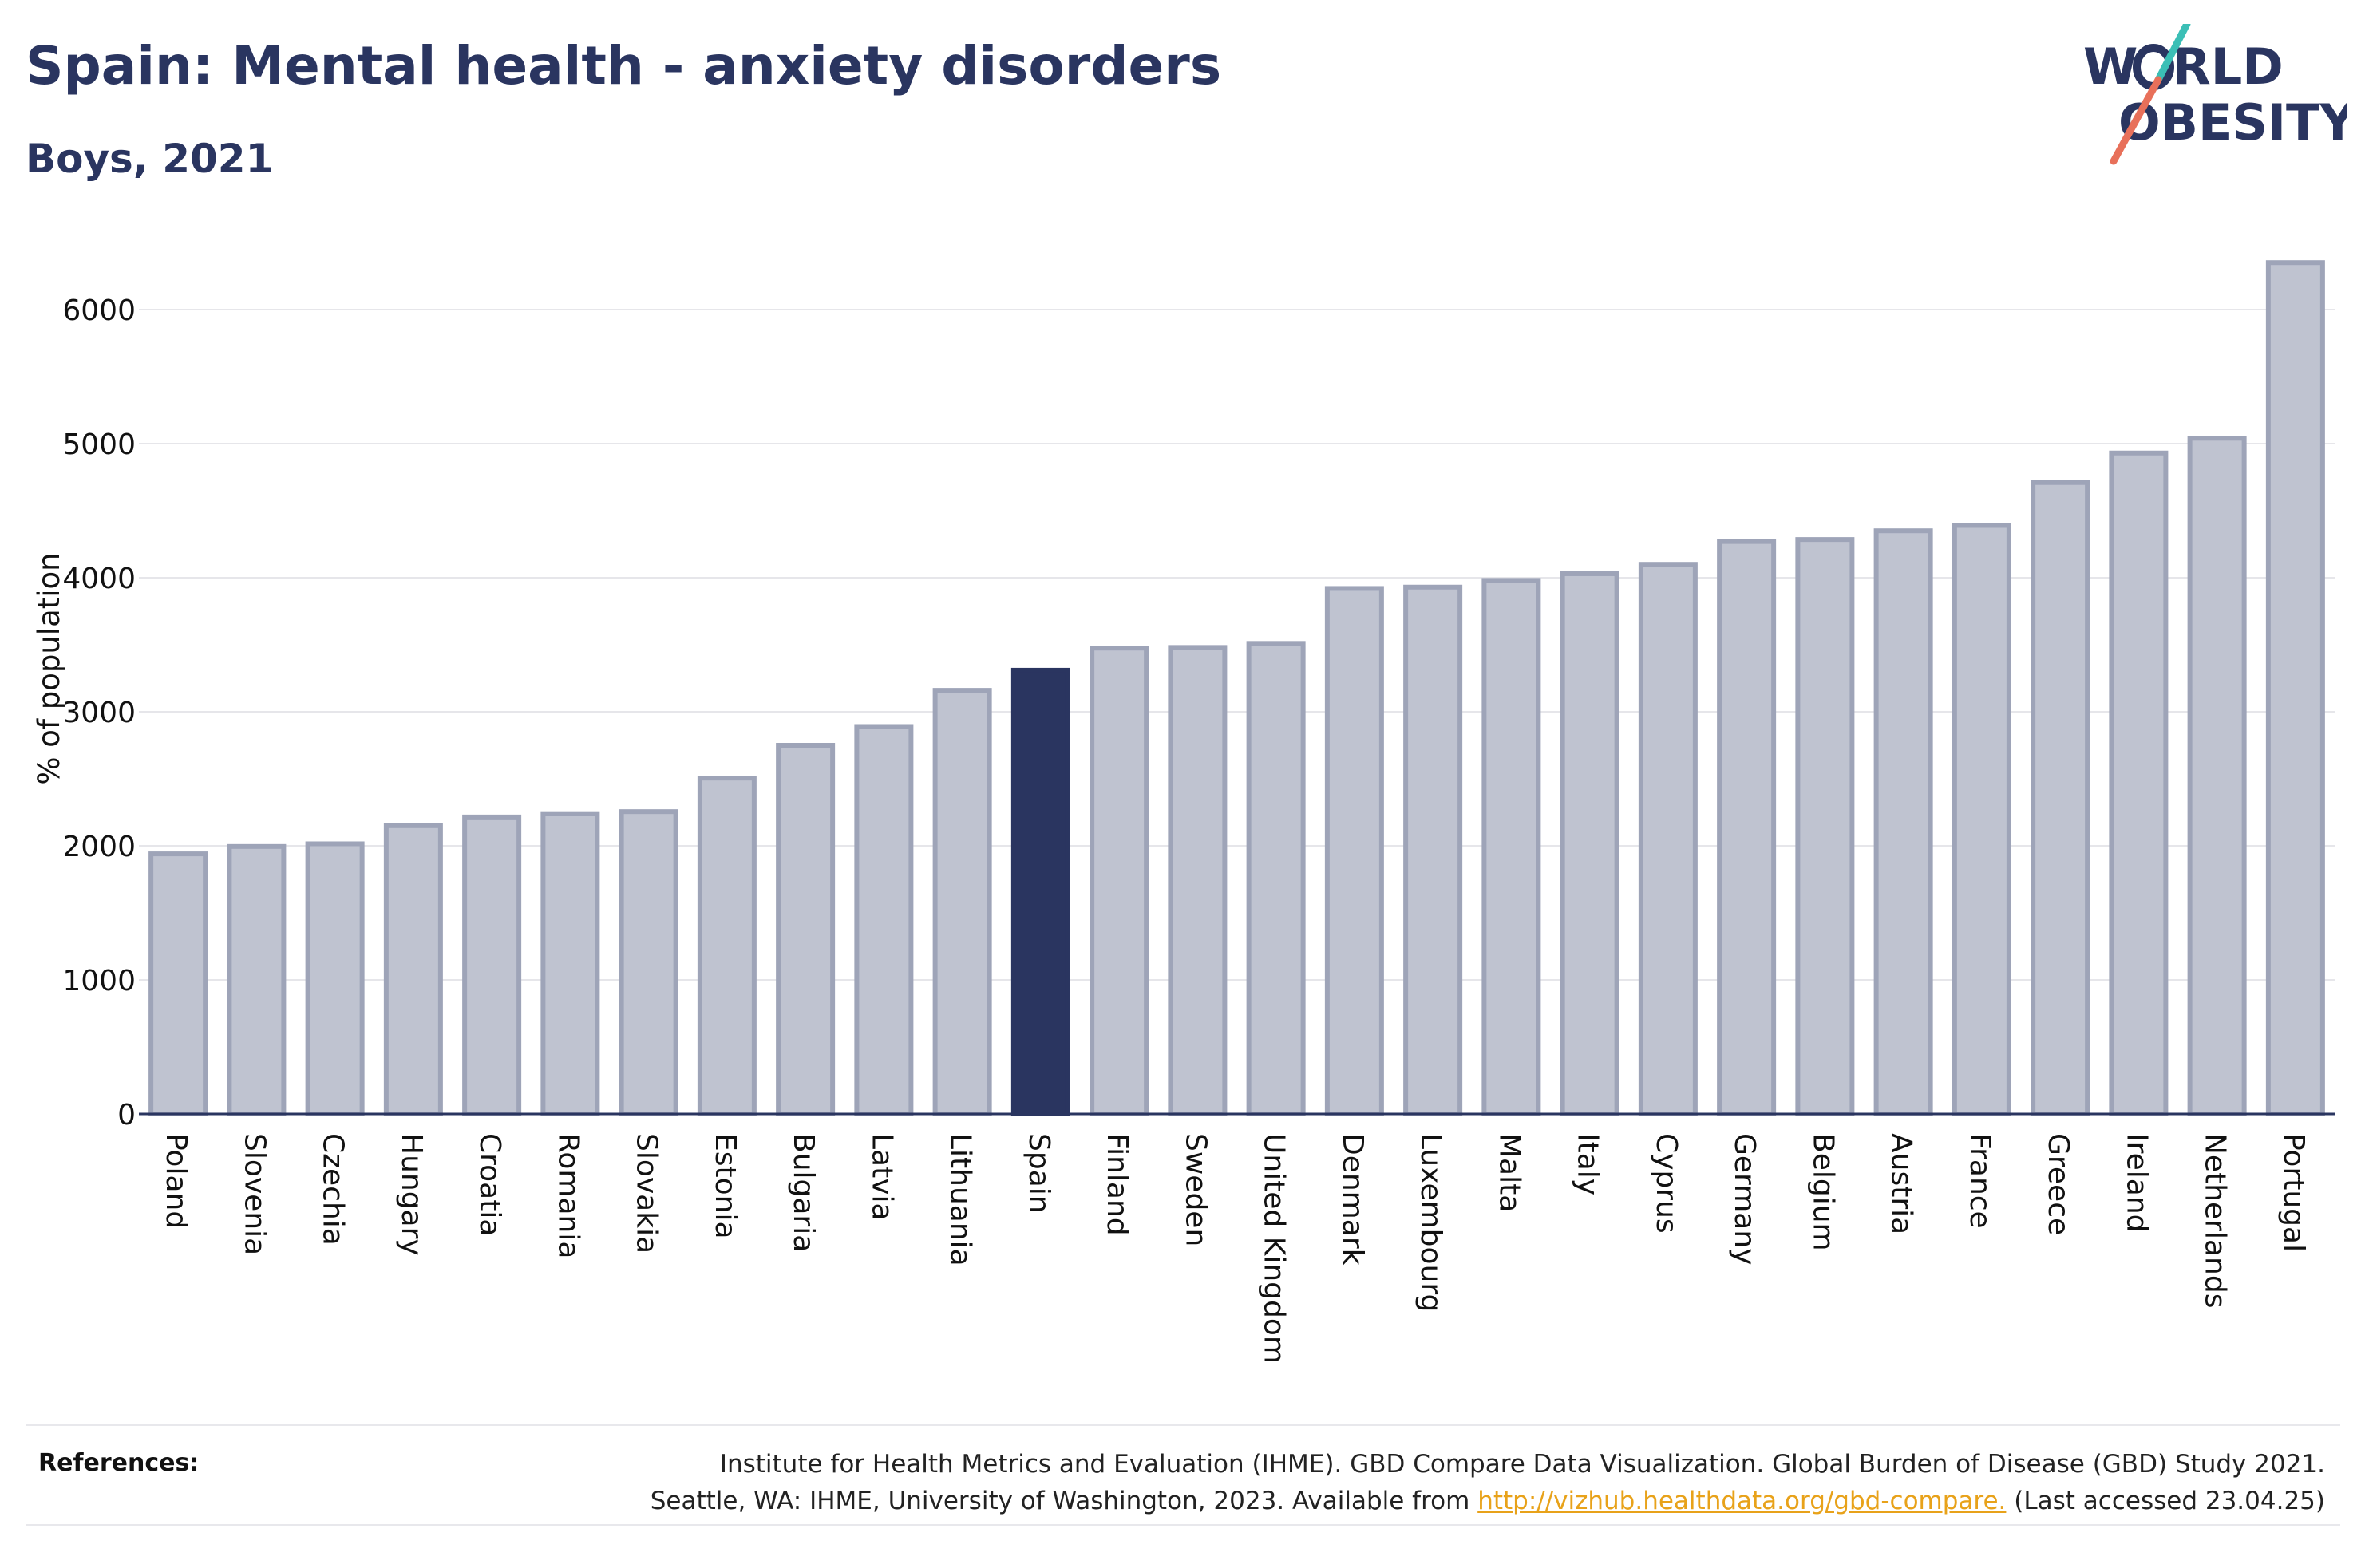  What do you see at coordinates (803, 1192) in the screenshot?
I see `x-tick-label: Bulgaria` at bounding box center [803, 1192].